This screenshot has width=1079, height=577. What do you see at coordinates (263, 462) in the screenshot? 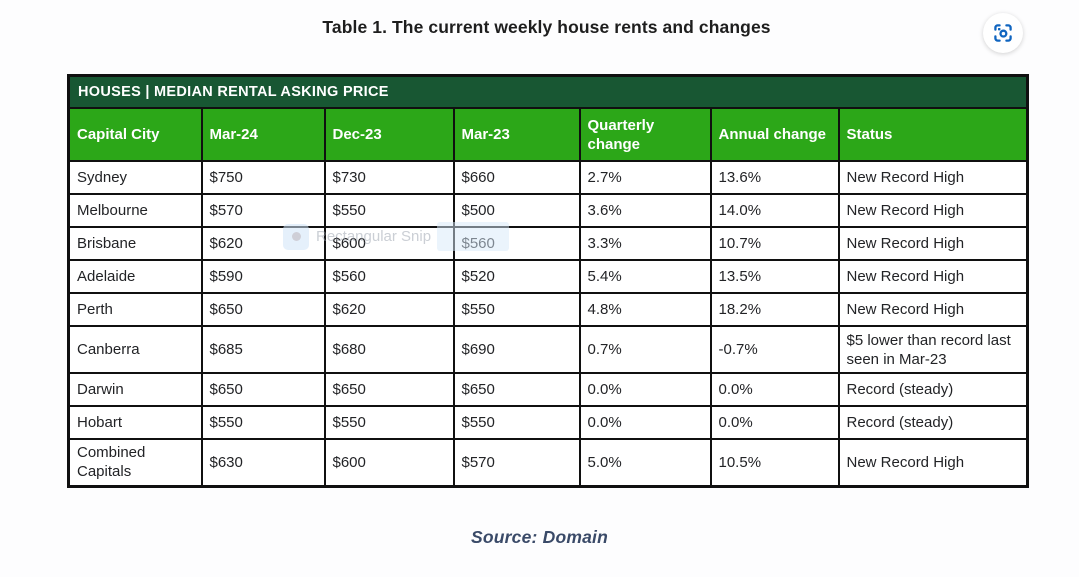
I see `cell-mar24: $630` at bounding box center [263, 462].